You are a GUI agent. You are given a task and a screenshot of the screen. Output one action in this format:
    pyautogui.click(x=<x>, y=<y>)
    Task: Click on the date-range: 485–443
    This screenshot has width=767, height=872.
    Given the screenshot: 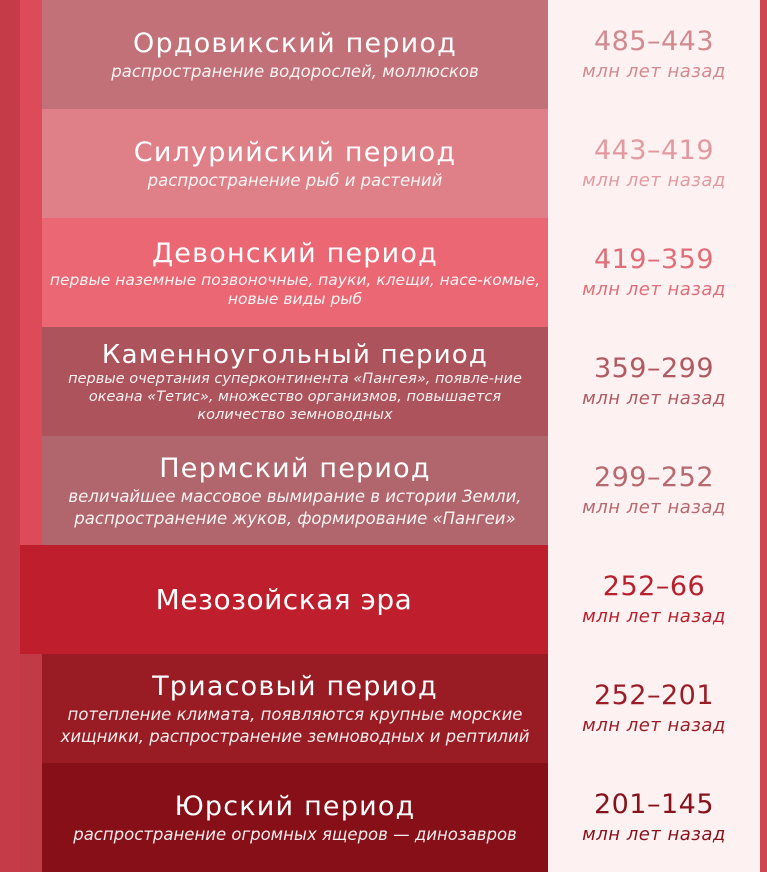 What is the action you would take?
    pyautogui.click(x=654, y=41)
    